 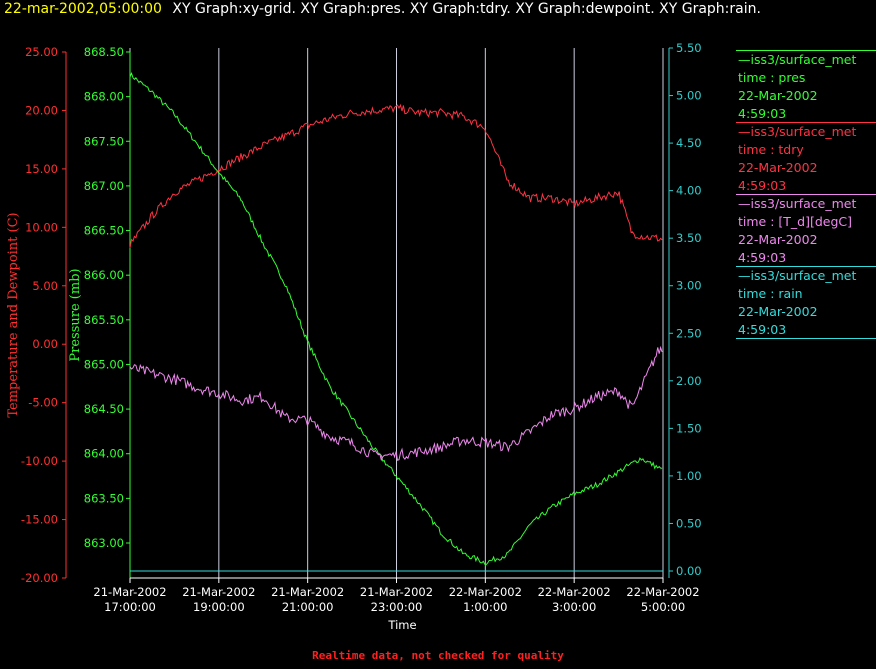 What do you see at coordinates (104, 364) in the screenshot?
I see `pressure-tick-label: 865.00` at bounding box center [104, 364].